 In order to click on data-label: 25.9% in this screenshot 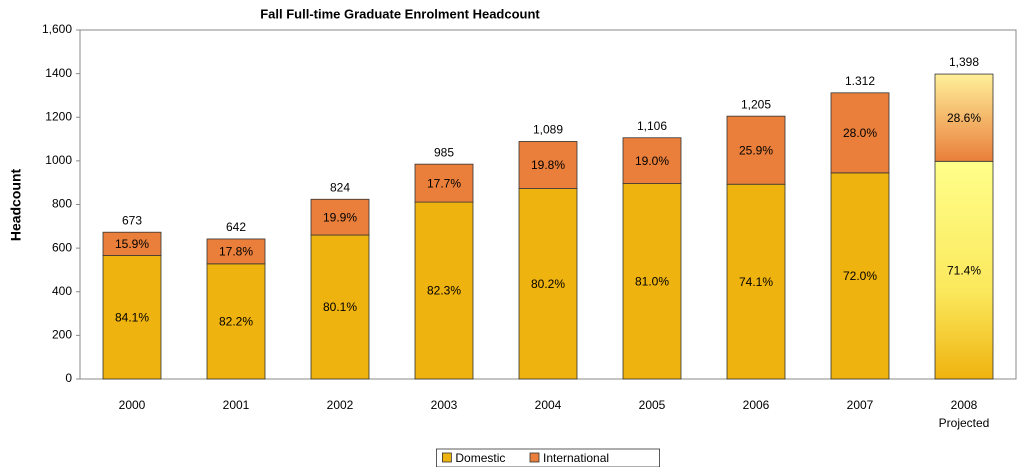, I will do `click(756, 150)`.